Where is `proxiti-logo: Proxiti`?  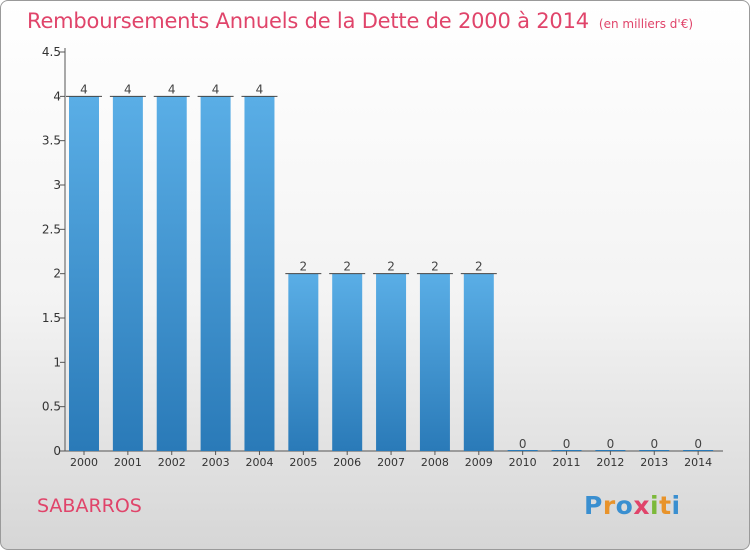 proxiti-logo: Proxiti is located at coordinates (632, 505).